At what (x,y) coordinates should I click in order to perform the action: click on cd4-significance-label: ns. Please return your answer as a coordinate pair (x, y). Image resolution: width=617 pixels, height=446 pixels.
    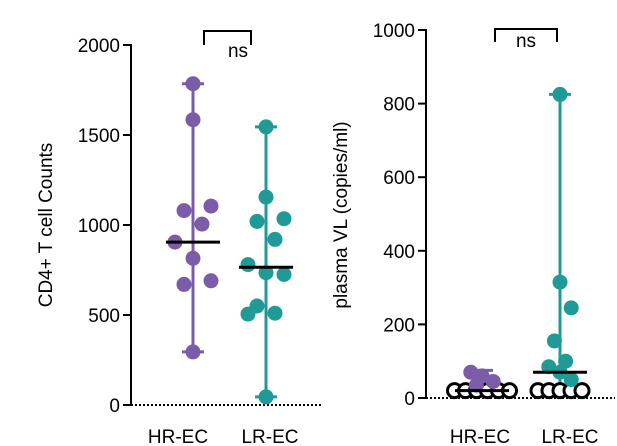
    Looking at the image, I should click on (238, 51).